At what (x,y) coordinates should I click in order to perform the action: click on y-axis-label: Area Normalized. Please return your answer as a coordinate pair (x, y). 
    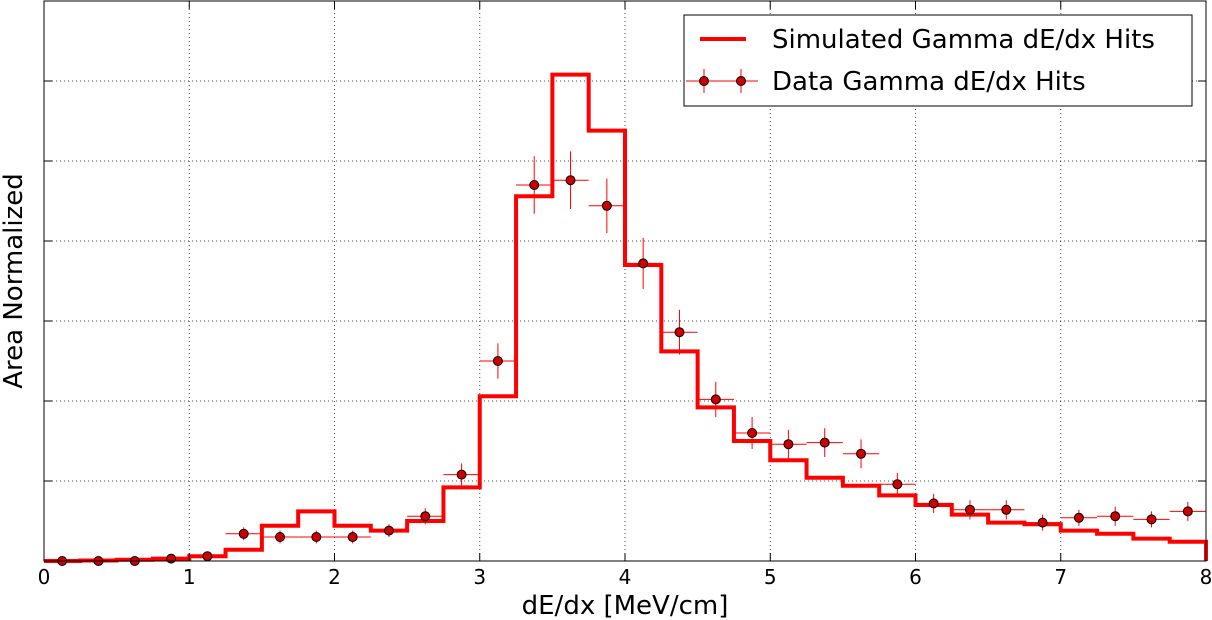
    Looking at the image, I should click on (14, 281).